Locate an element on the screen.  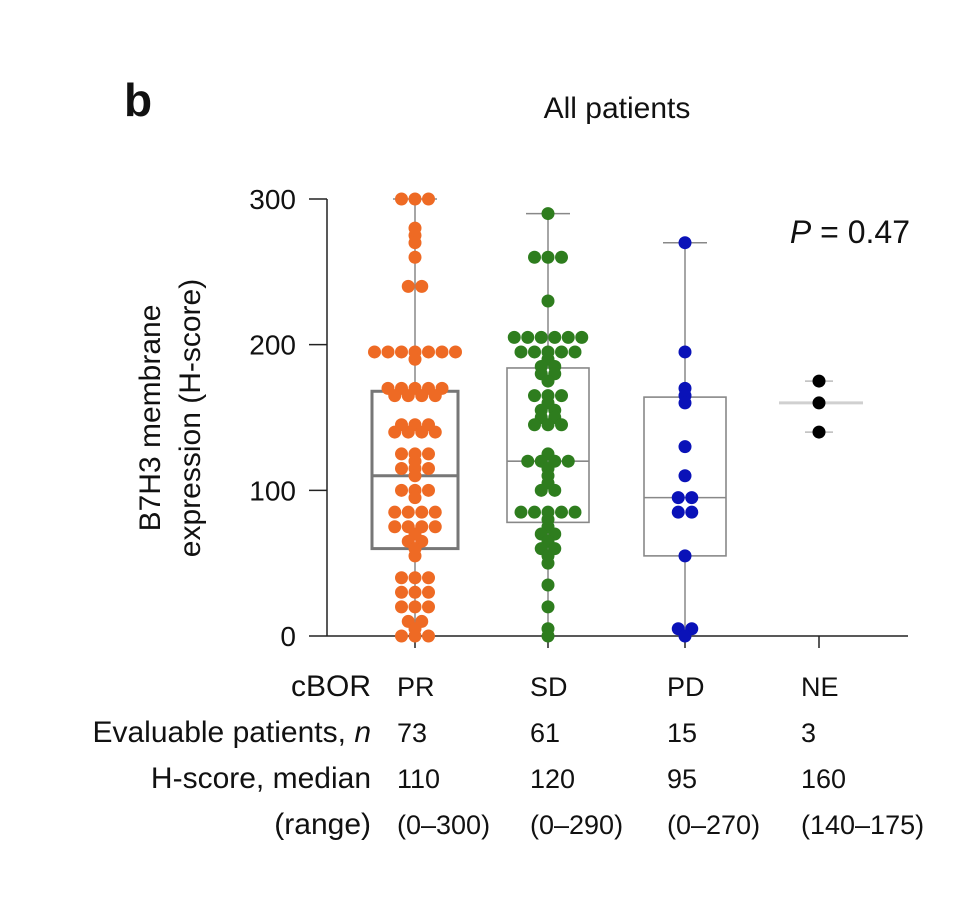
p-symbol: P is located at coordinates (801, 232).